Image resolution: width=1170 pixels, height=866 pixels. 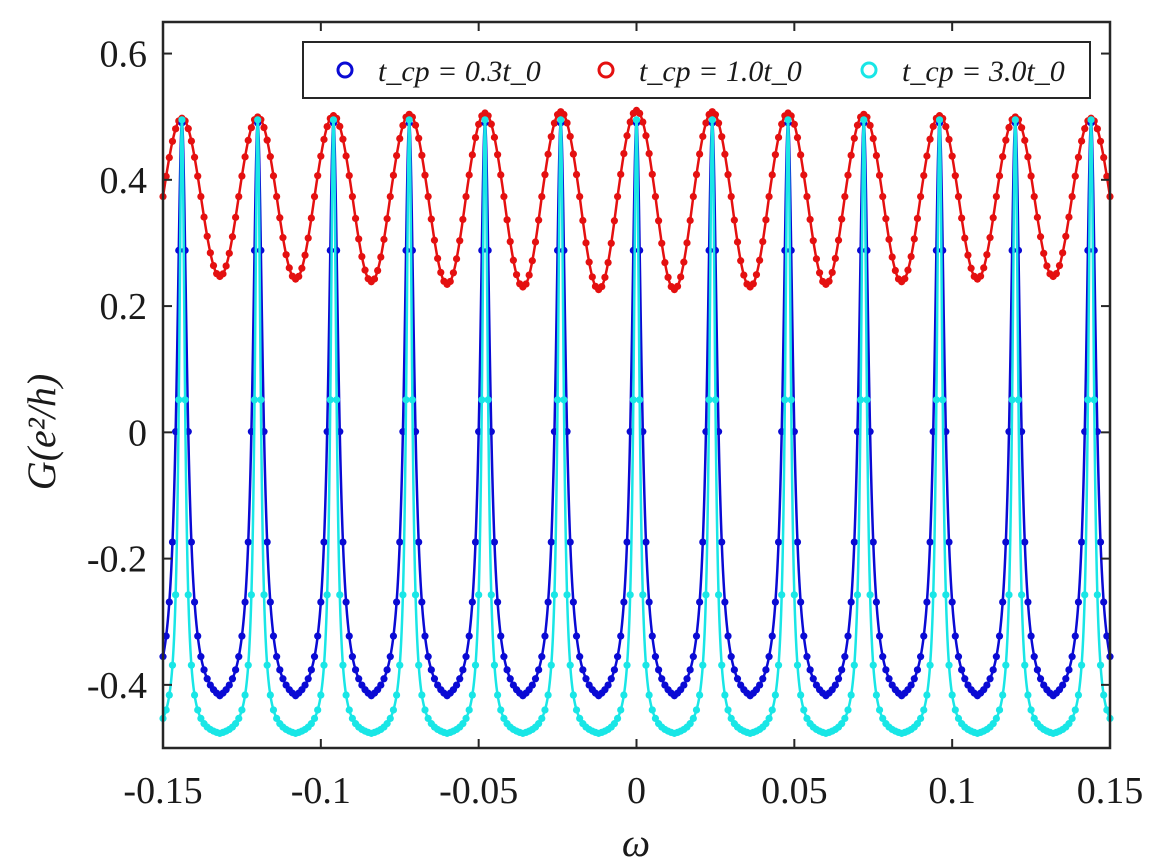 What do you see at coordinates (162, 791) in the screenshot?
I see `x-tick-label: -0.15` at bounding box center [162, 791].